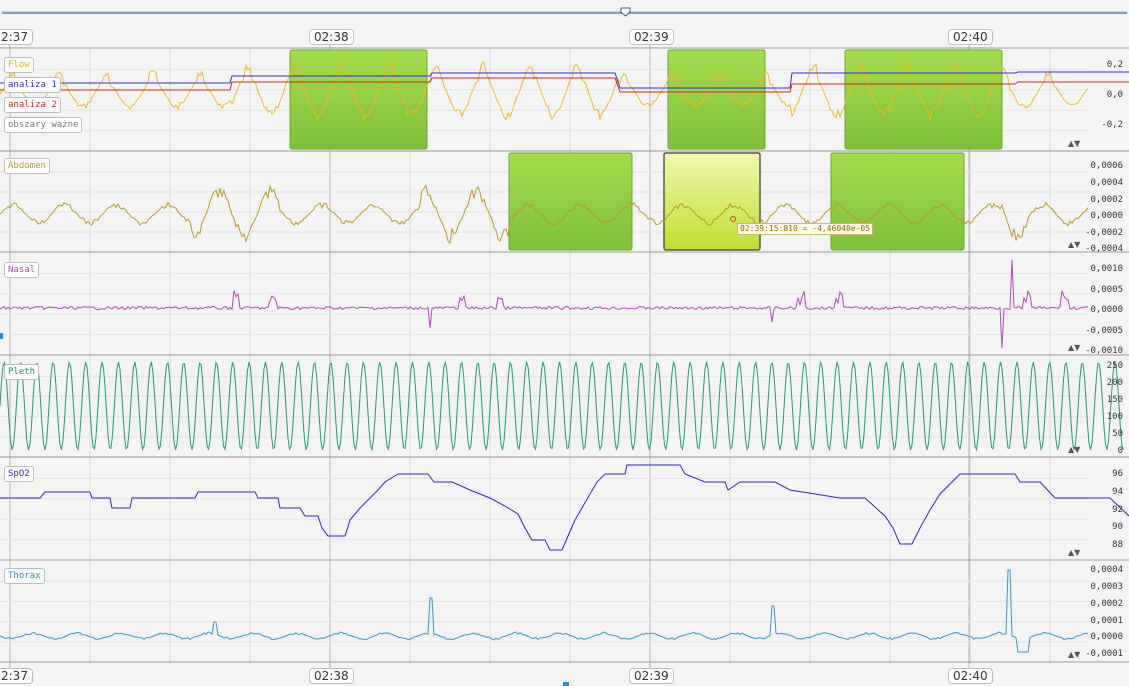 This screenshot has width=1129, height=686. What do you see at coordinates (1104, 233) in the screenshot?
I see `ytick-abdomen-4: -0,0002` at bounding box center [1104, 233].